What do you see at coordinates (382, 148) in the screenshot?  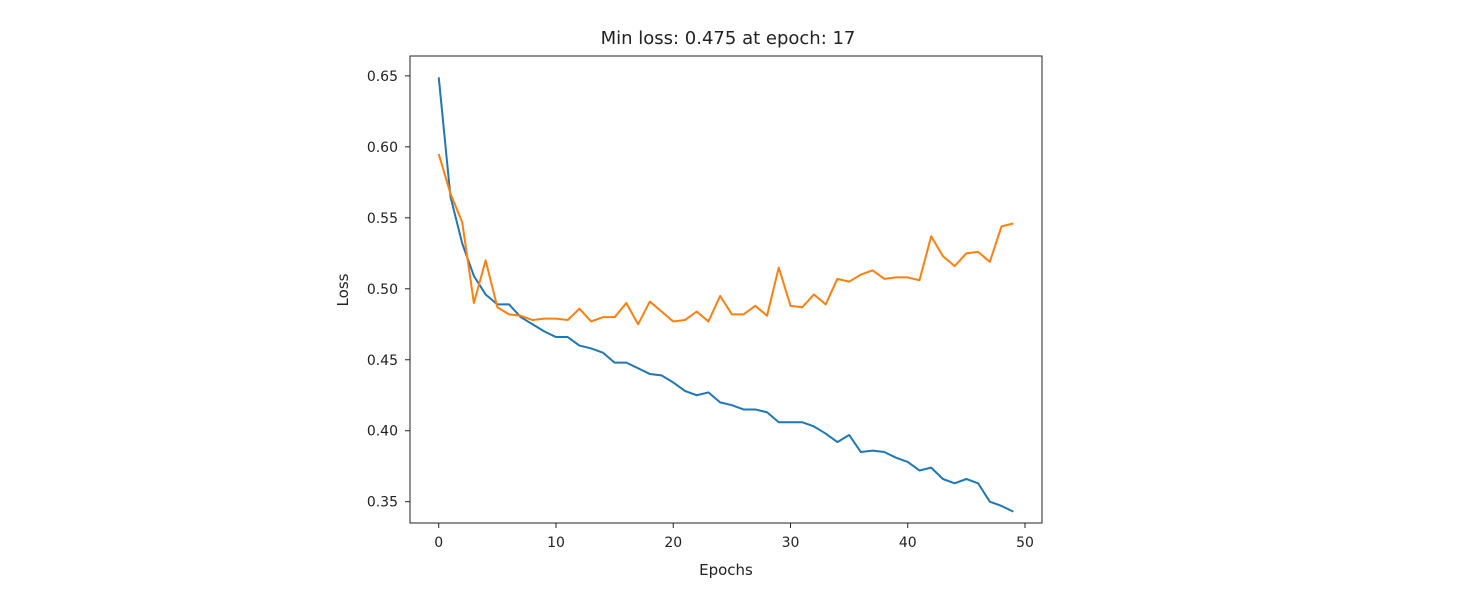 I see `y-tick-label: 0.60` at bounding box center [382, 148].